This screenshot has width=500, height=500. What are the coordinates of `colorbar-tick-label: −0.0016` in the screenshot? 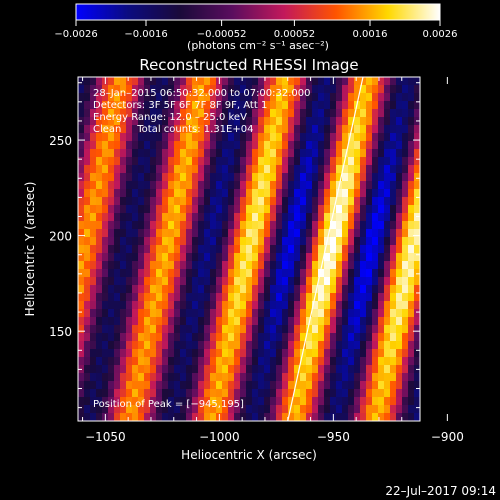 It's located at (145, 34).